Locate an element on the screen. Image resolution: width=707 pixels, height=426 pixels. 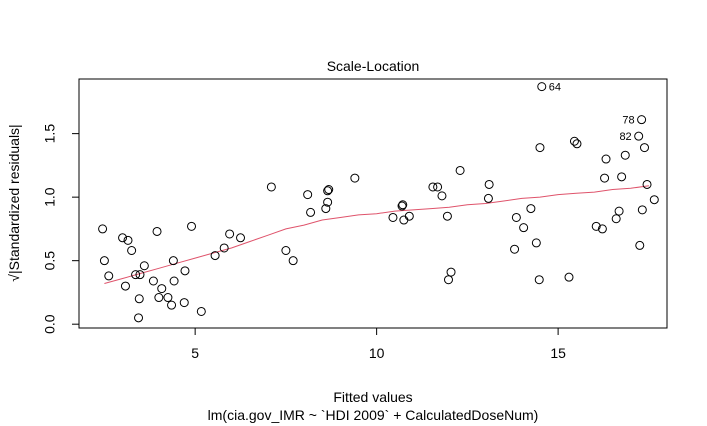
point-label: 82 is located at coordinates (625, 137).